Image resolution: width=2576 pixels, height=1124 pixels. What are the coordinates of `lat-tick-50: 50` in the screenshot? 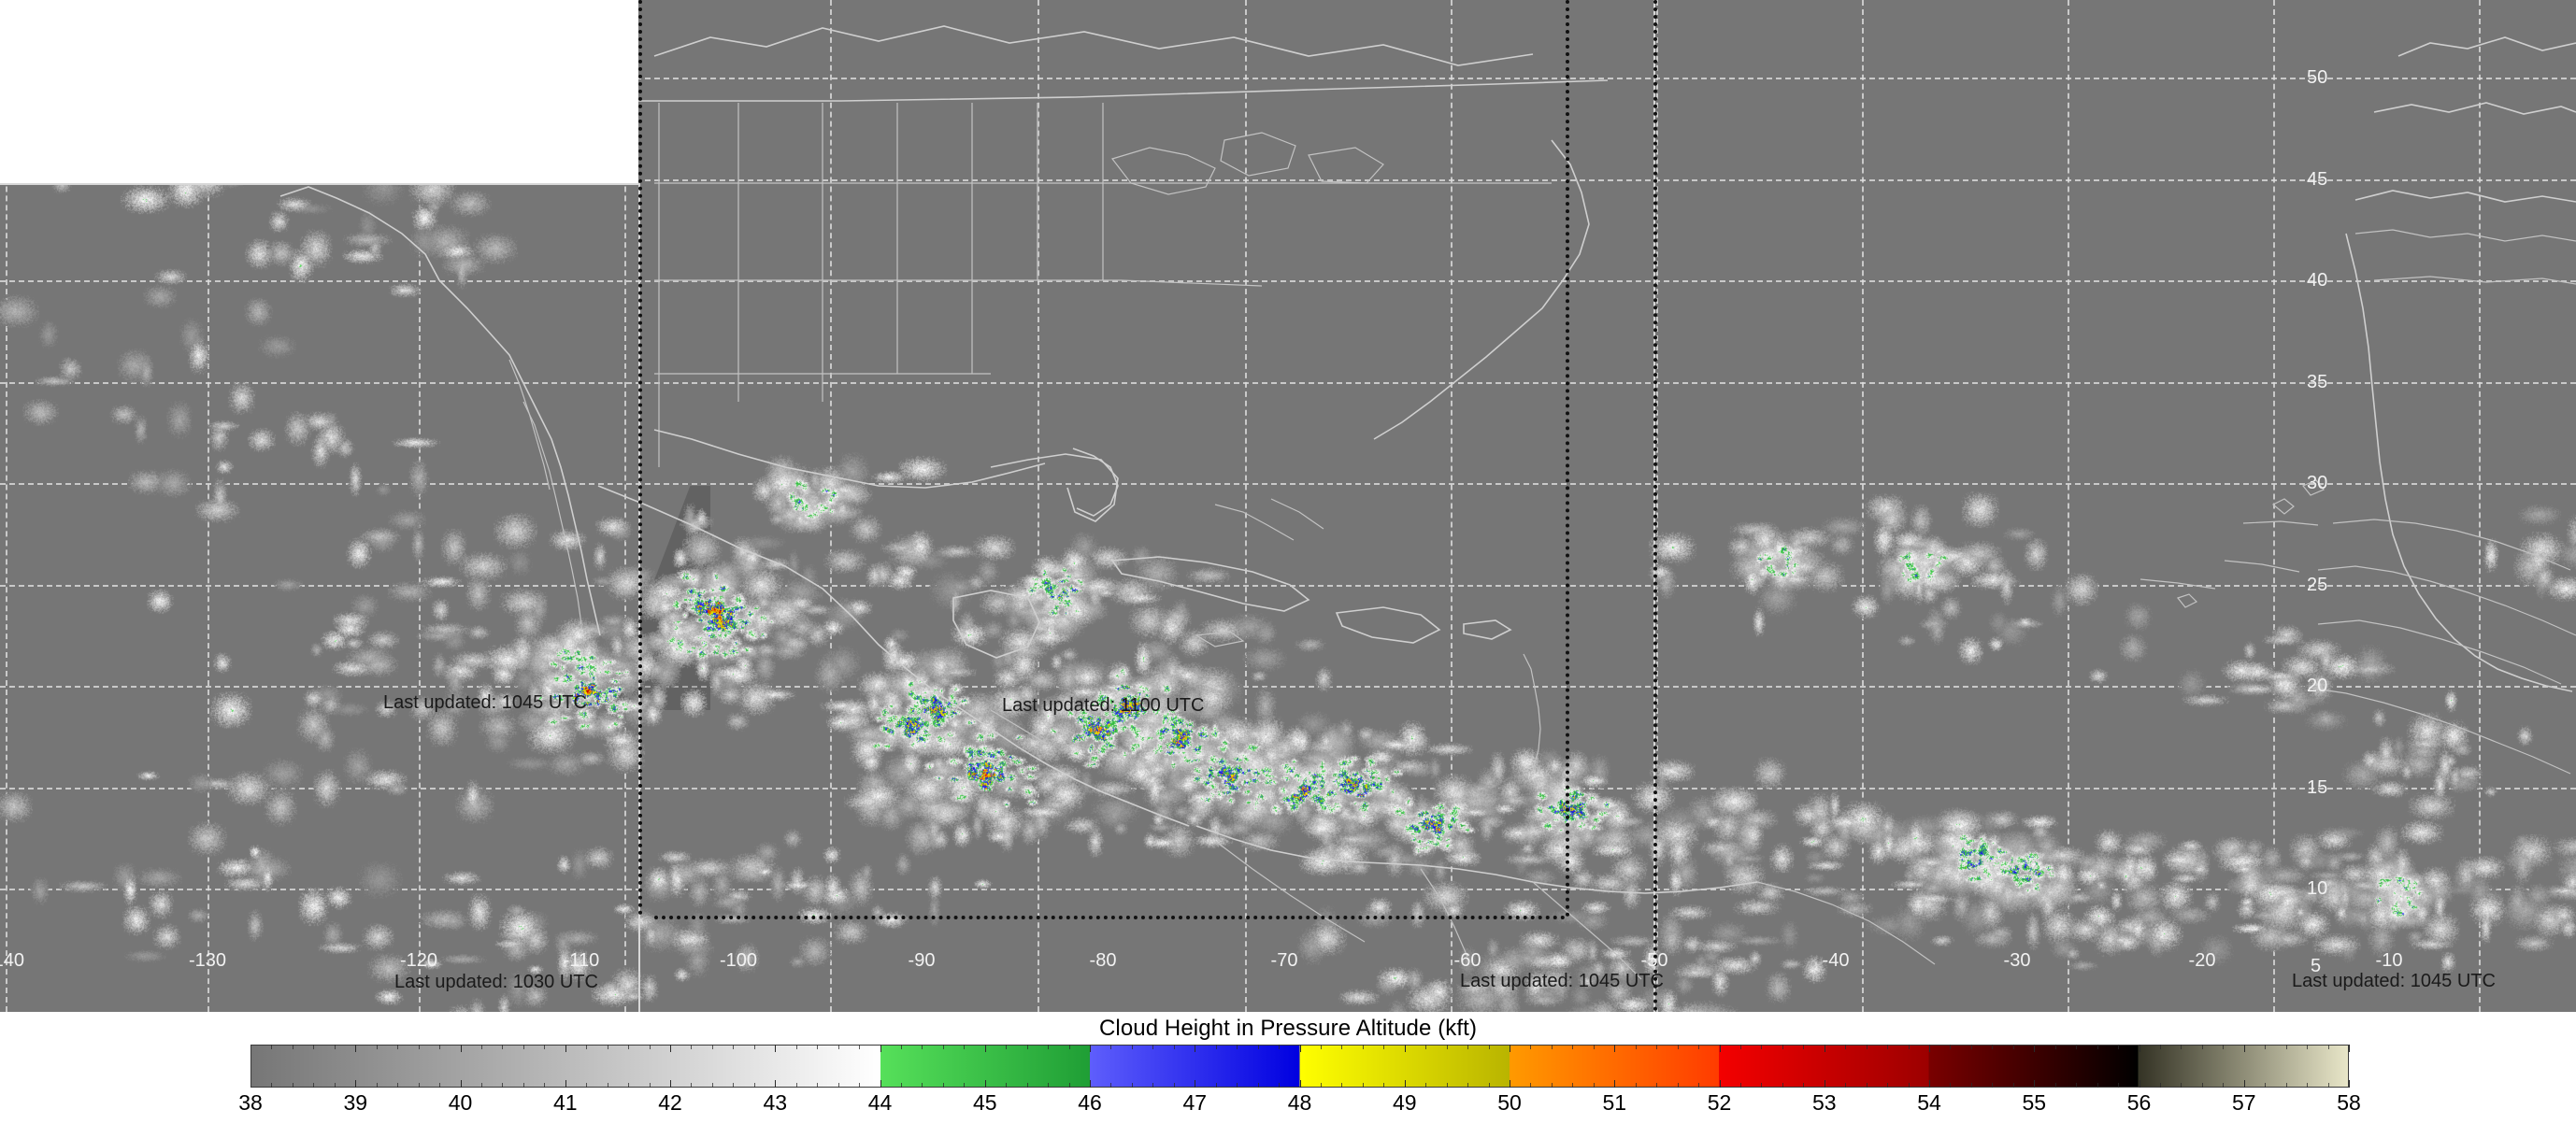 It's located at (2317, 78).